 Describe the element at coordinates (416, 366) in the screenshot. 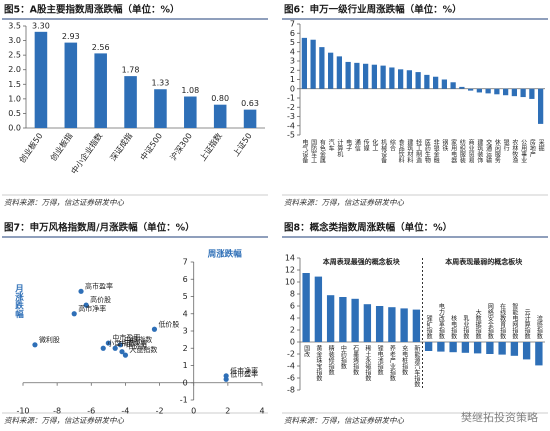

I see `x-tick-label: 新能源汽车指数` at that location.